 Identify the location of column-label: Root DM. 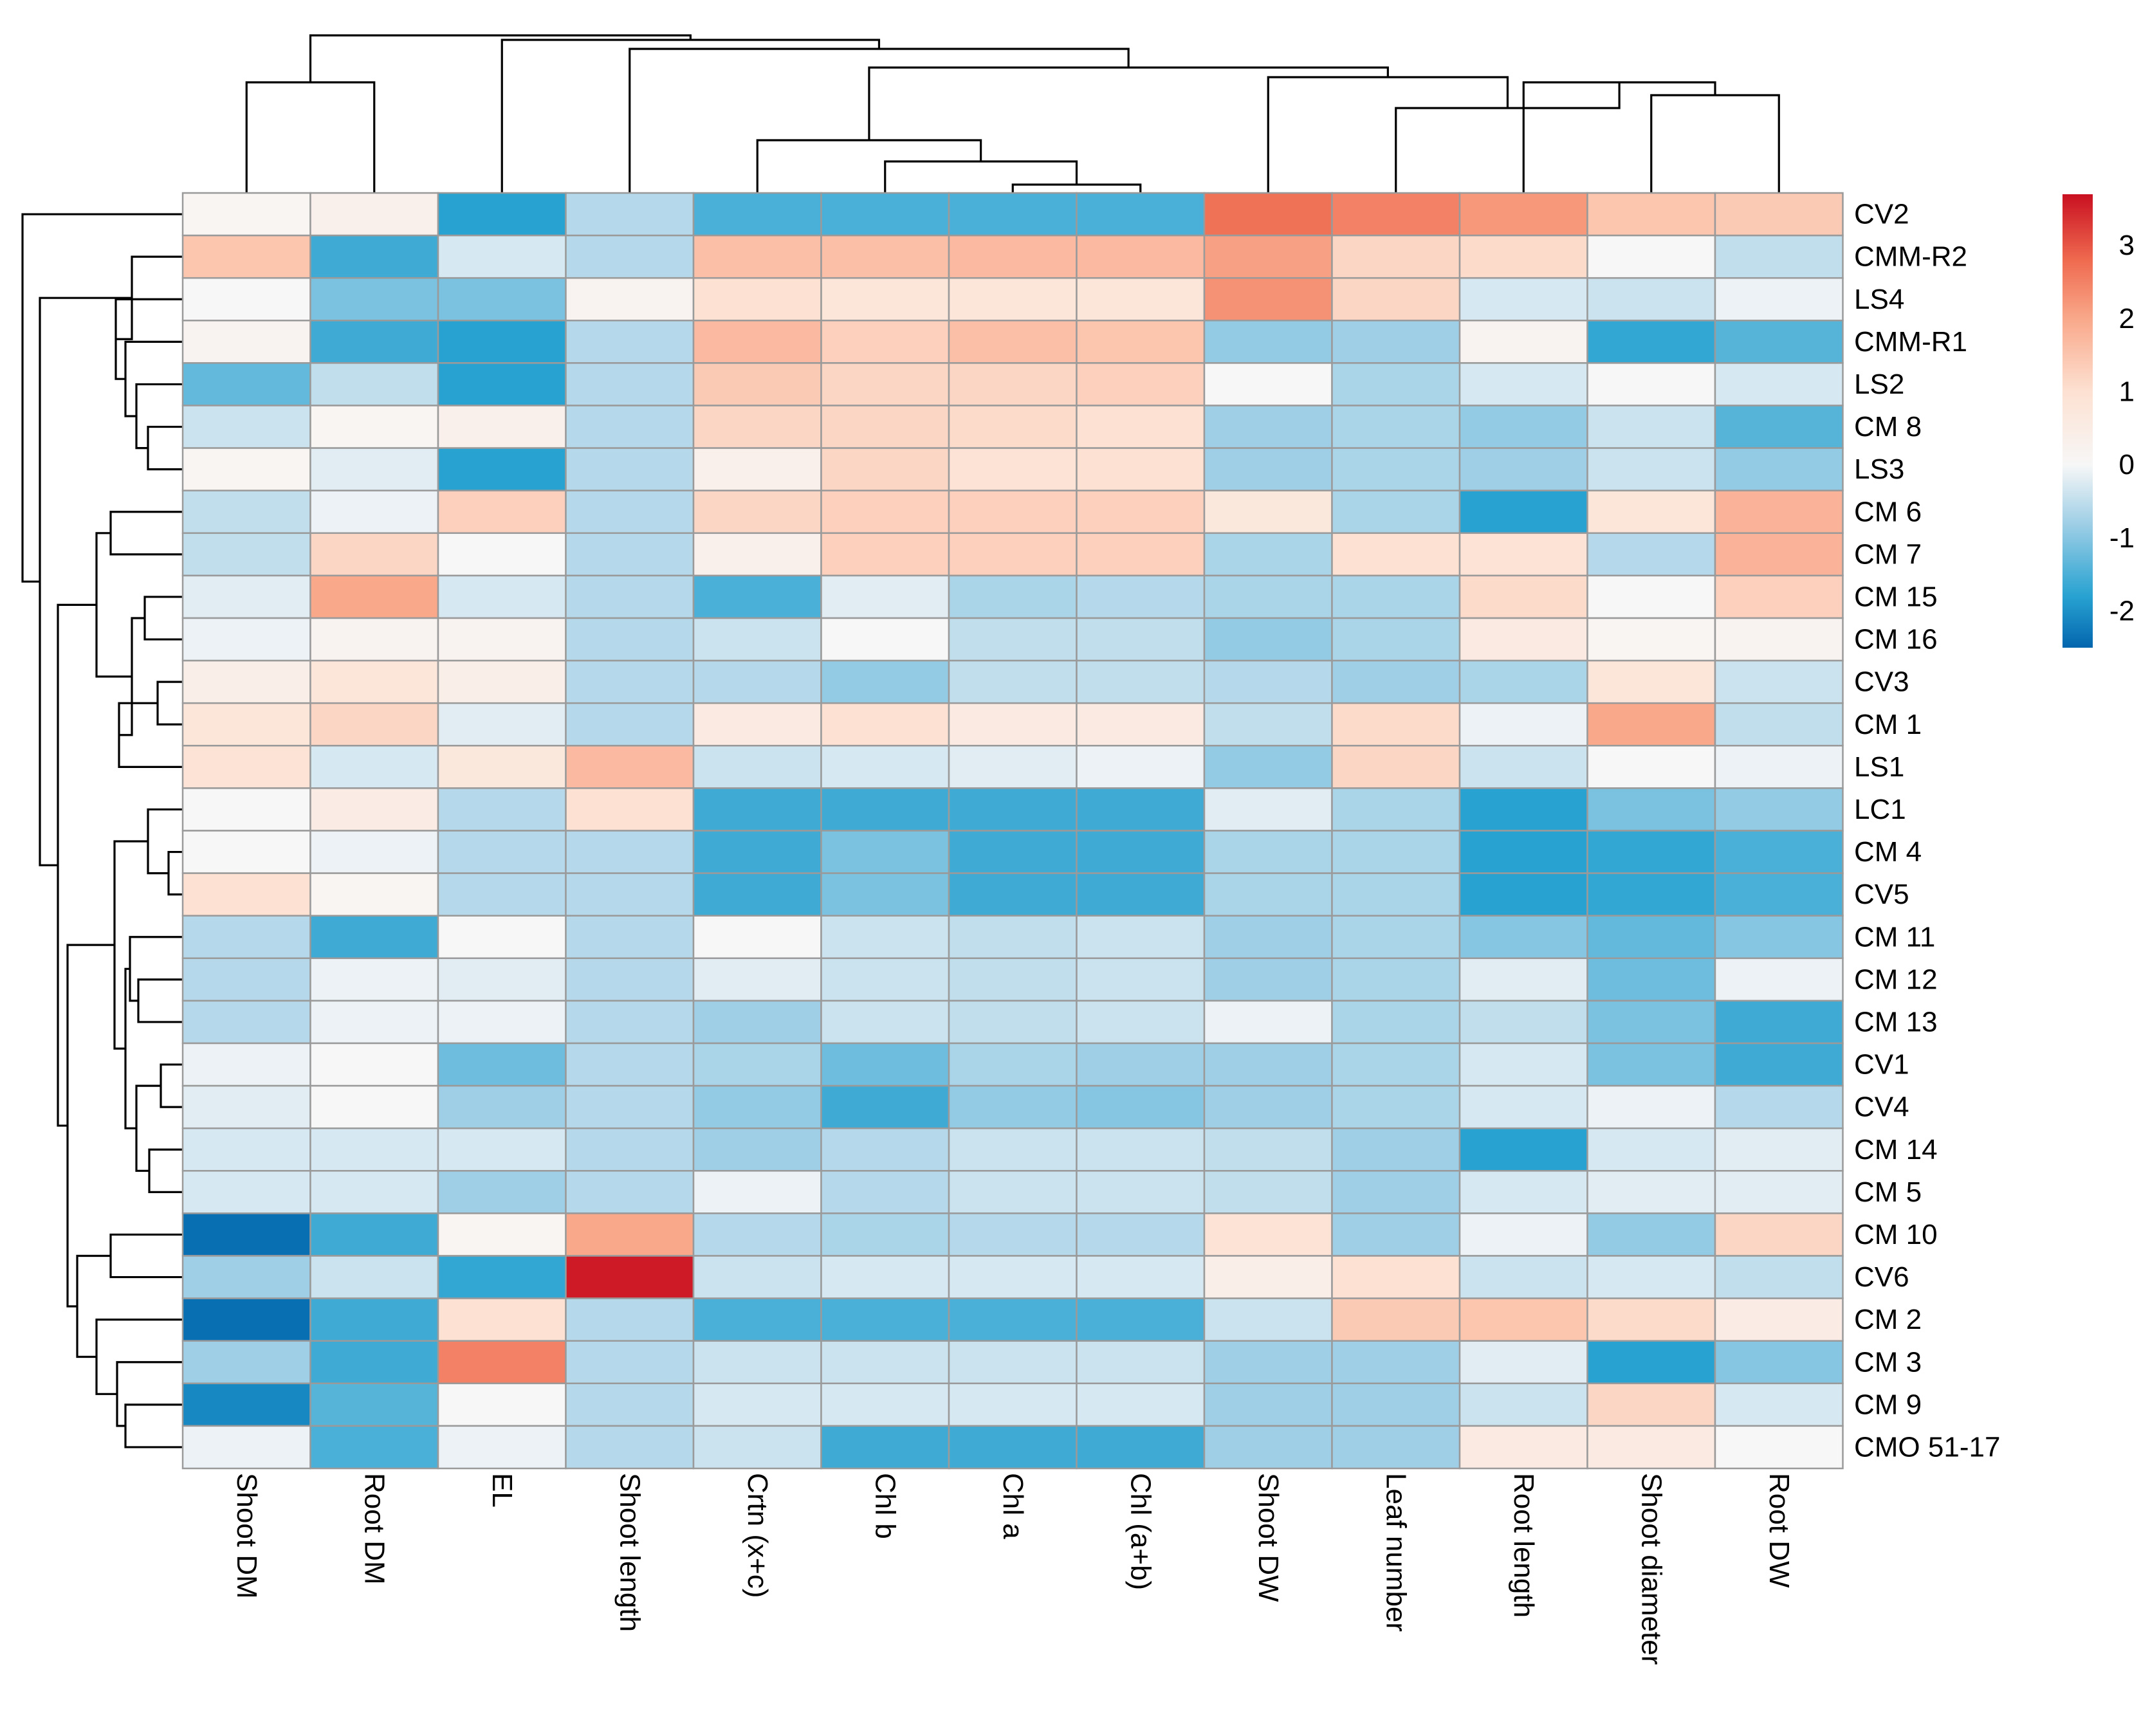
(374, 1529).